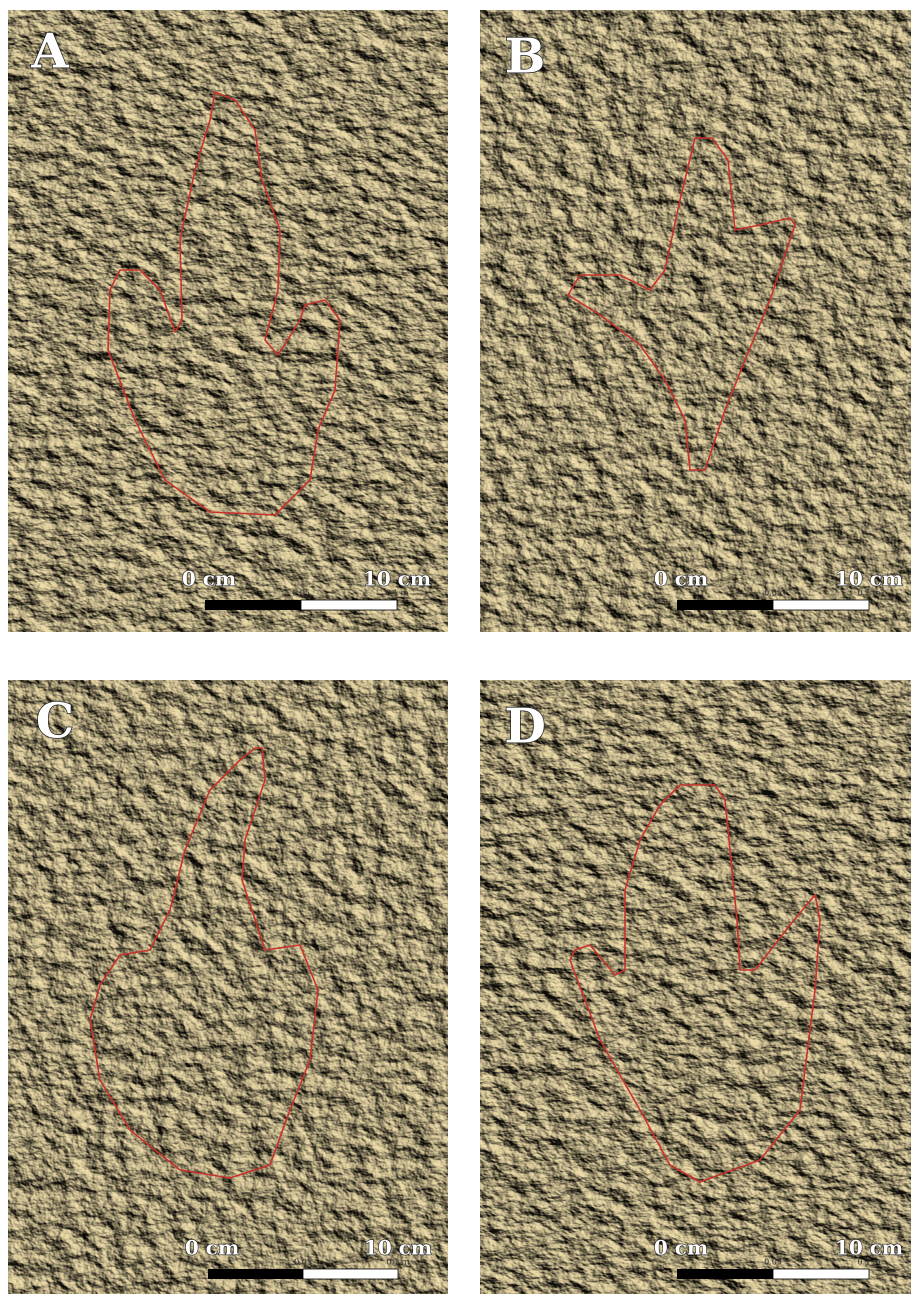 The width and height of the screenshot is (911, 1294). Describe the element at coordinates (55, 722) in the screenshot. I see `panel-label: C` at that location.